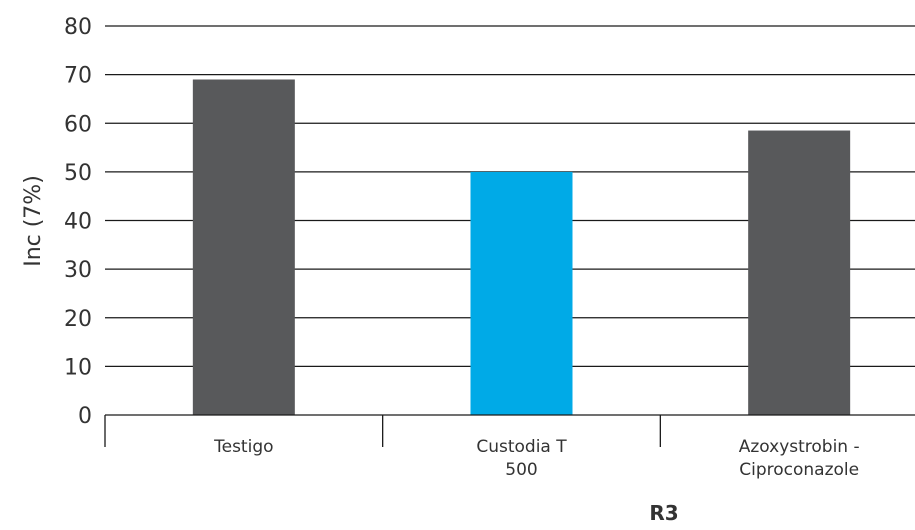  What do you see at coordinates (78, 367) in the screenshot?
I see `y-tick-label: 10` at bounding box center [78, 367].